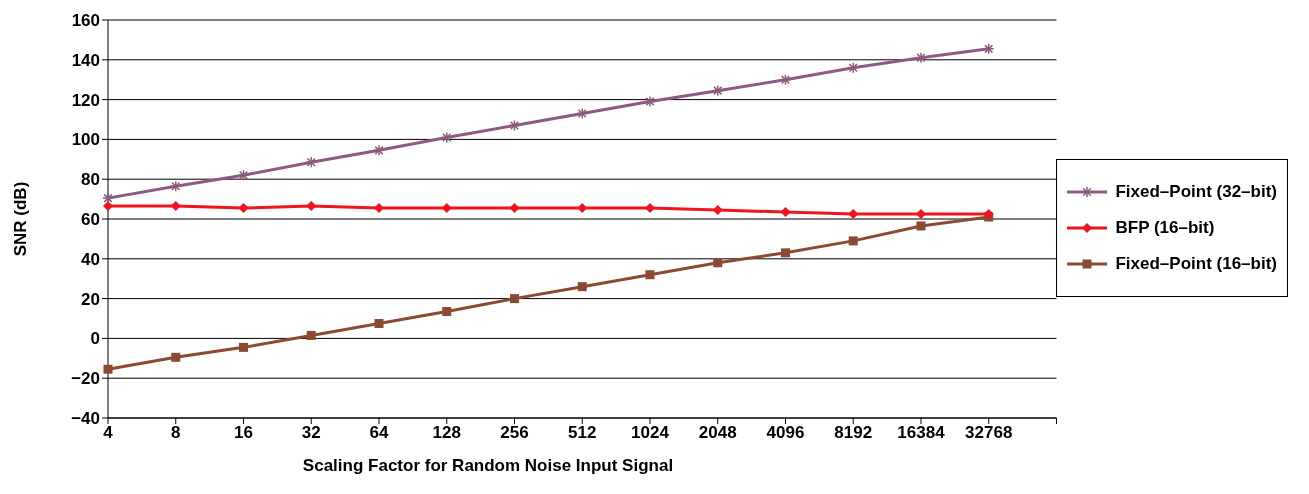  Describe the element at coordinates (85, 419) in the screenshot. I see `y-tick-label: −40` at that location.